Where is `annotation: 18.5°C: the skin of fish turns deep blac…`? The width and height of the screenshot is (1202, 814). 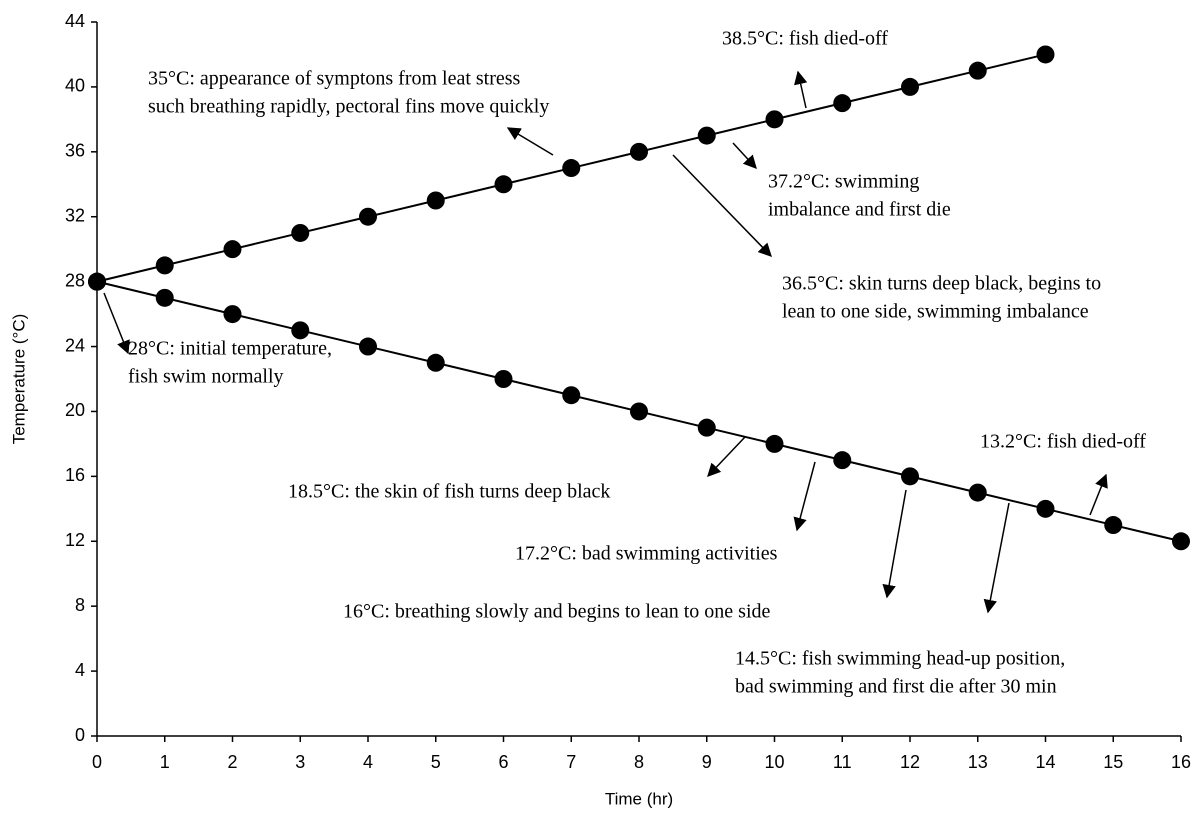 annotation: 18.5°C: the skin of fish turns deep blac… is located at coordinates (449, 492).